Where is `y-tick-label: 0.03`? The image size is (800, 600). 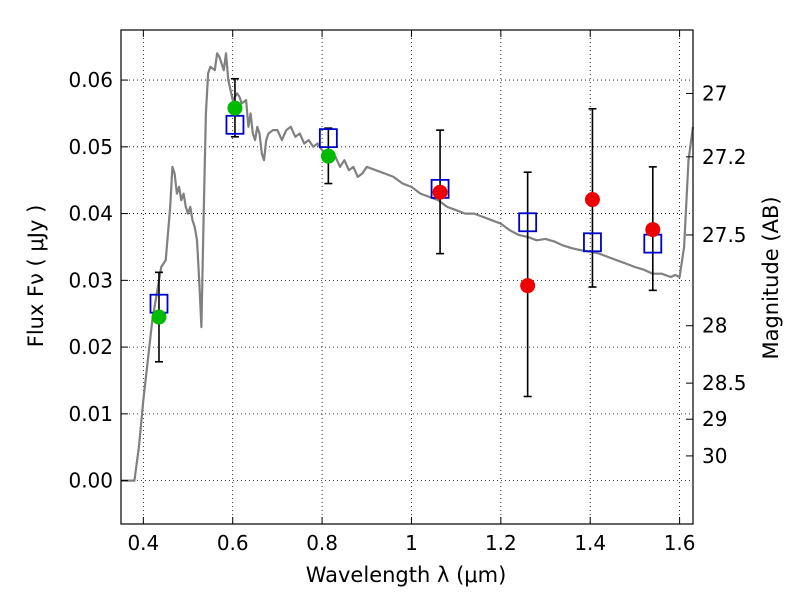 y-tick-label: 0.03 is located at coordinates (90, 280).